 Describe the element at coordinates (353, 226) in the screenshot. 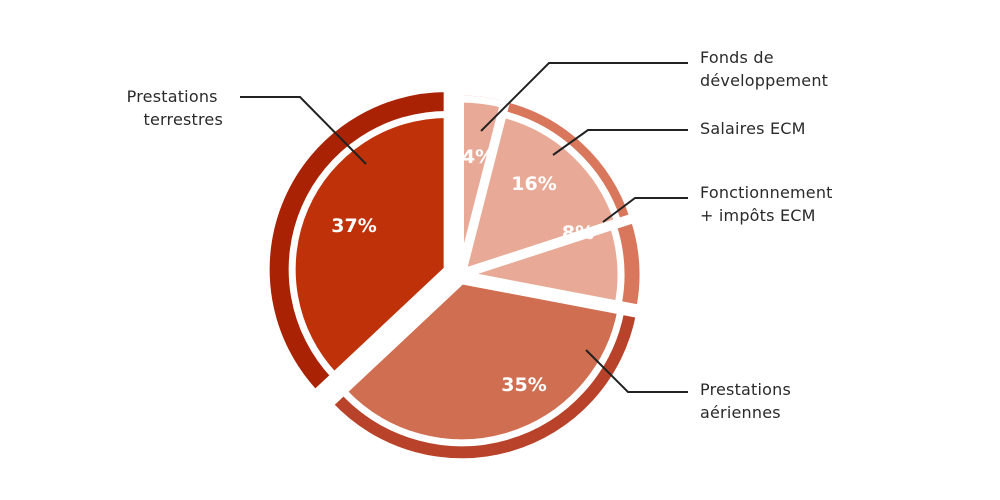

I see `value-label-prestations-terrestres: 37%` at that location.